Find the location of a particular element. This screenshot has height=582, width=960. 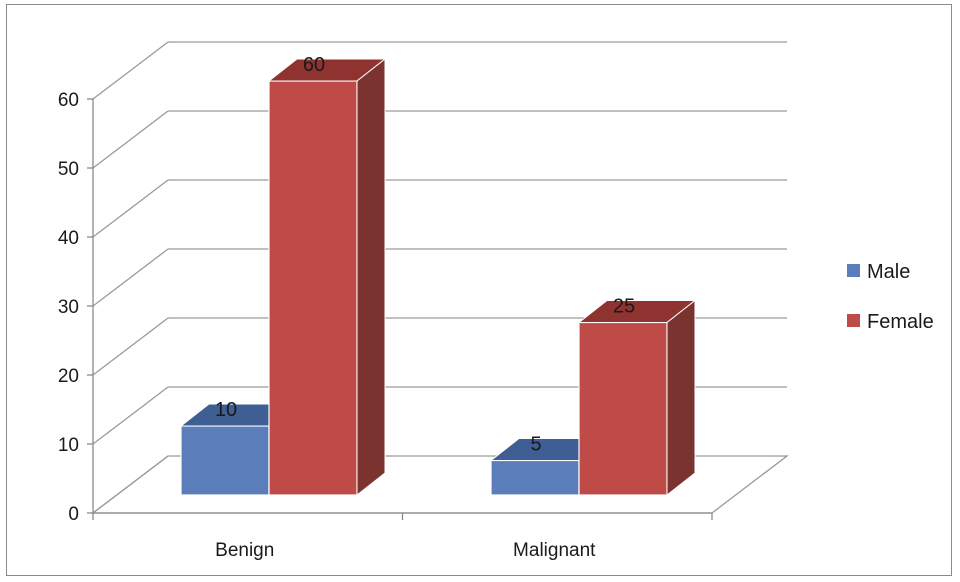

data-label: 10 is located at coordinates (226, 410).